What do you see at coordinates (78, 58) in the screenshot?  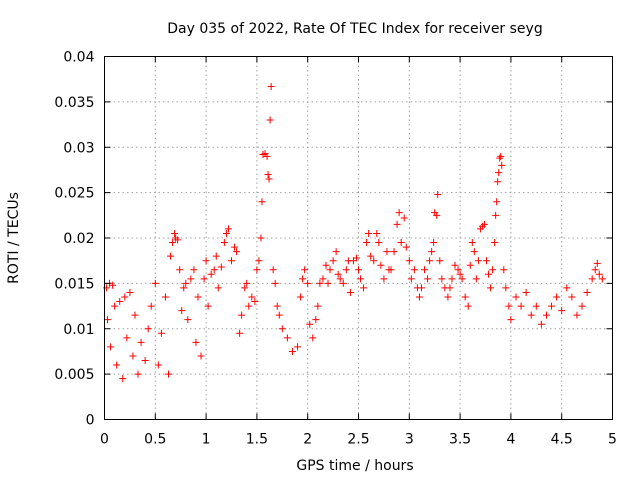 I see `y-tick-label: 0.04` at bounding box center [78, 58].